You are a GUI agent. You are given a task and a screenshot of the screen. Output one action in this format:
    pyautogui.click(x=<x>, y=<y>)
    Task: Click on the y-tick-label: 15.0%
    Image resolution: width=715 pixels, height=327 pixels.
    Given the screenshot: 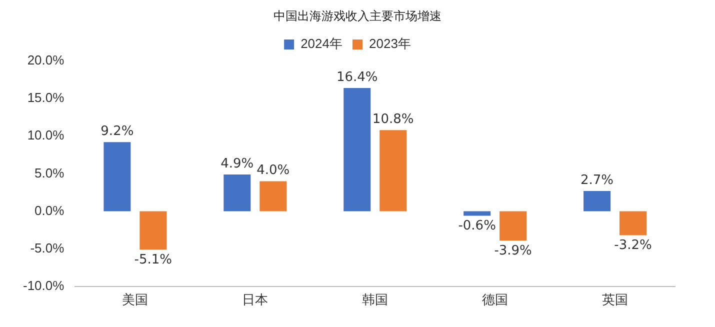 What is the action you would take?
    pyautogui.click(x=46, y=98)
    